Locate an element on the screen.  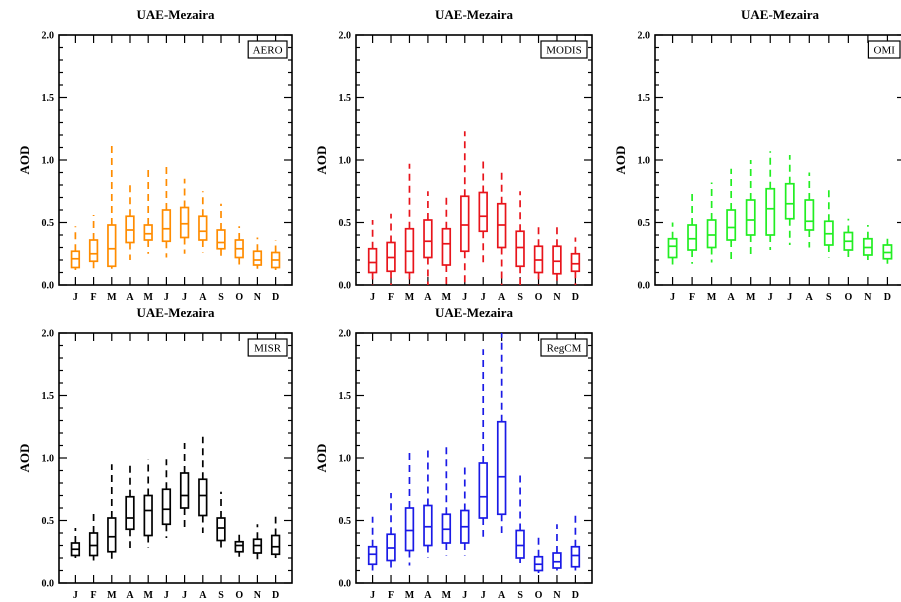
y-tick-label: 0.0 is located at coordinates (48, 584).